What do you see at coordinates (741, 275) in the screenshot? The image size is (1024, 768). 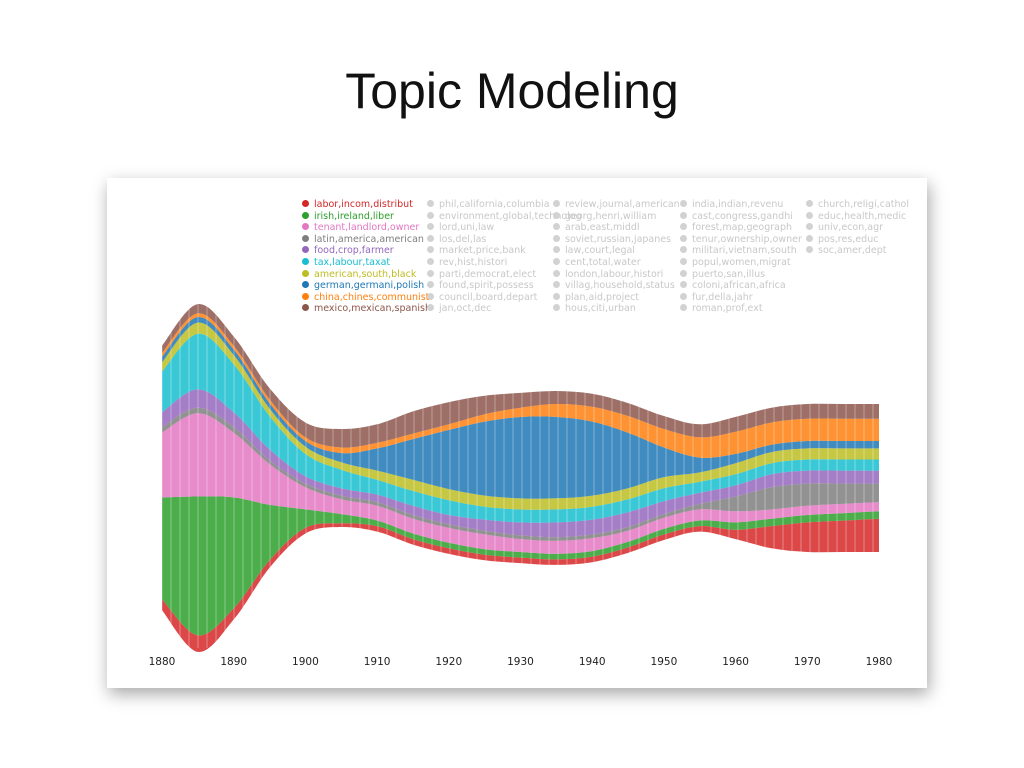 I see `faded-legend-item: puerto,san,illus` at bounding box center [741, 275].